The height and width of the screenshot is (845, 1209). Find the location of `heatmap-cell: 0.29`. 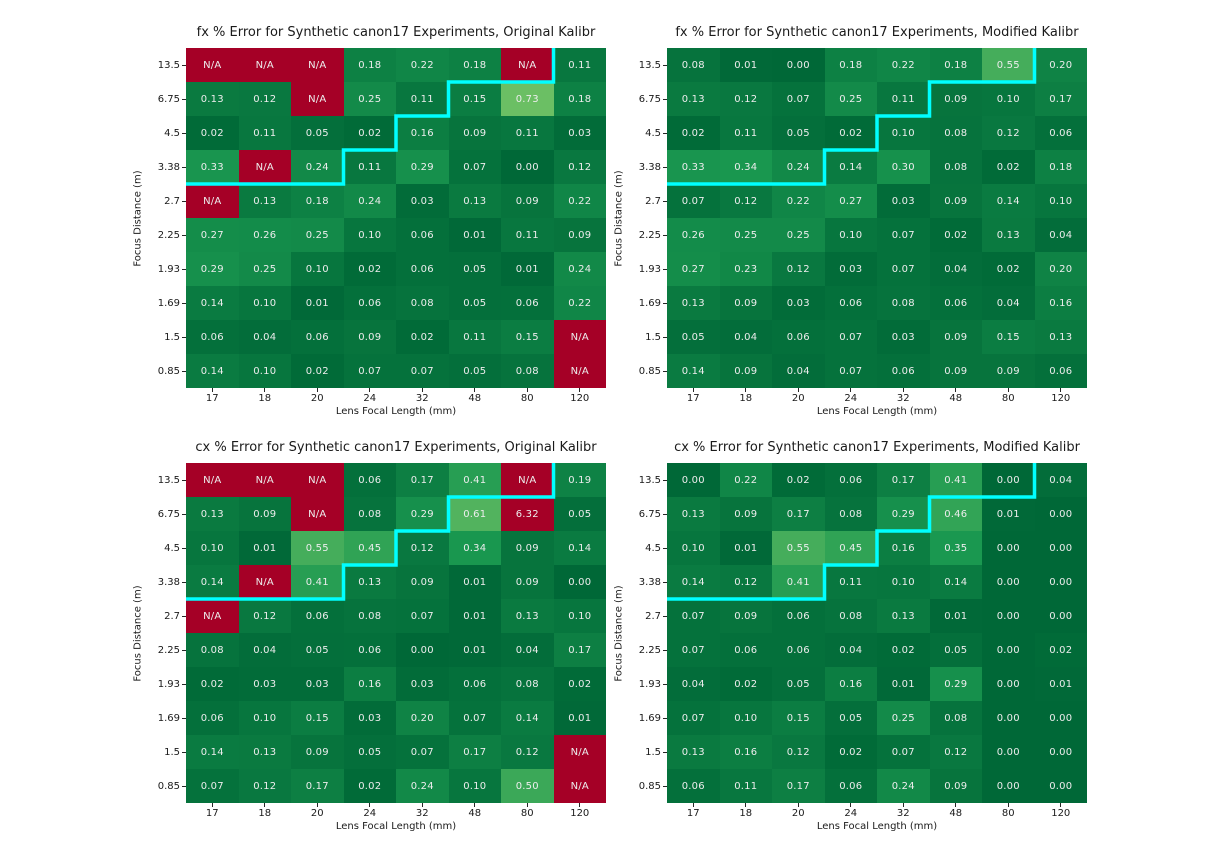

heatmap-cell: 0.29 is located at coordinates (422, 167).